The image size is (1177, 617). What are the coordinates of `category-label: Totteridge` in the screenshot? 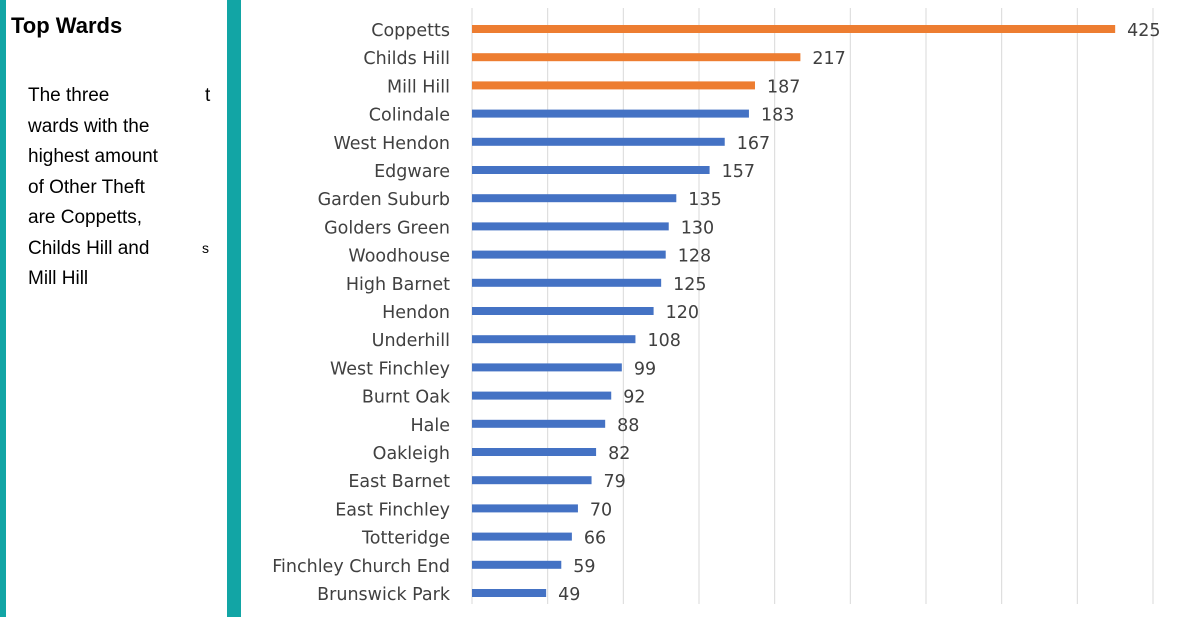 It's located at (405, 539).